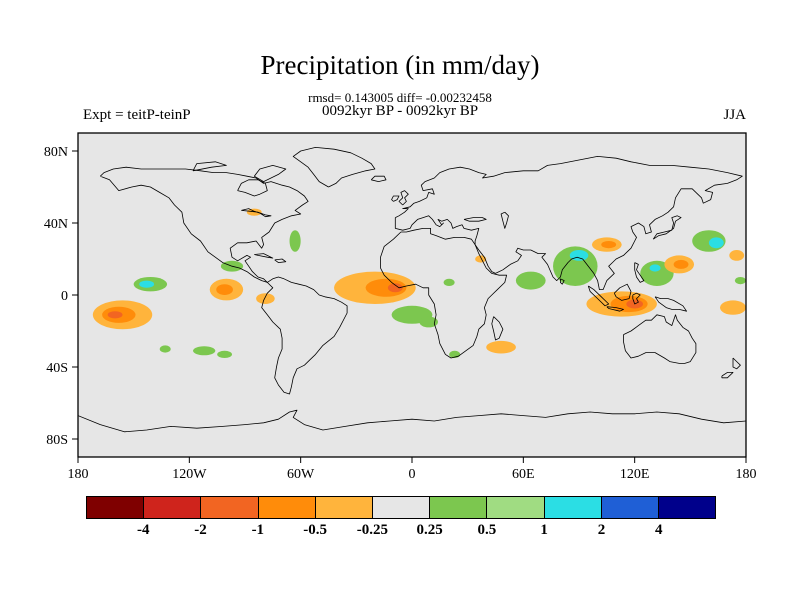 The height and width of the screenshot is (600, 800). Describe the element at coordinates (372, 530) in the screenshot. I see `colorbar-label: -0.25` at that location.